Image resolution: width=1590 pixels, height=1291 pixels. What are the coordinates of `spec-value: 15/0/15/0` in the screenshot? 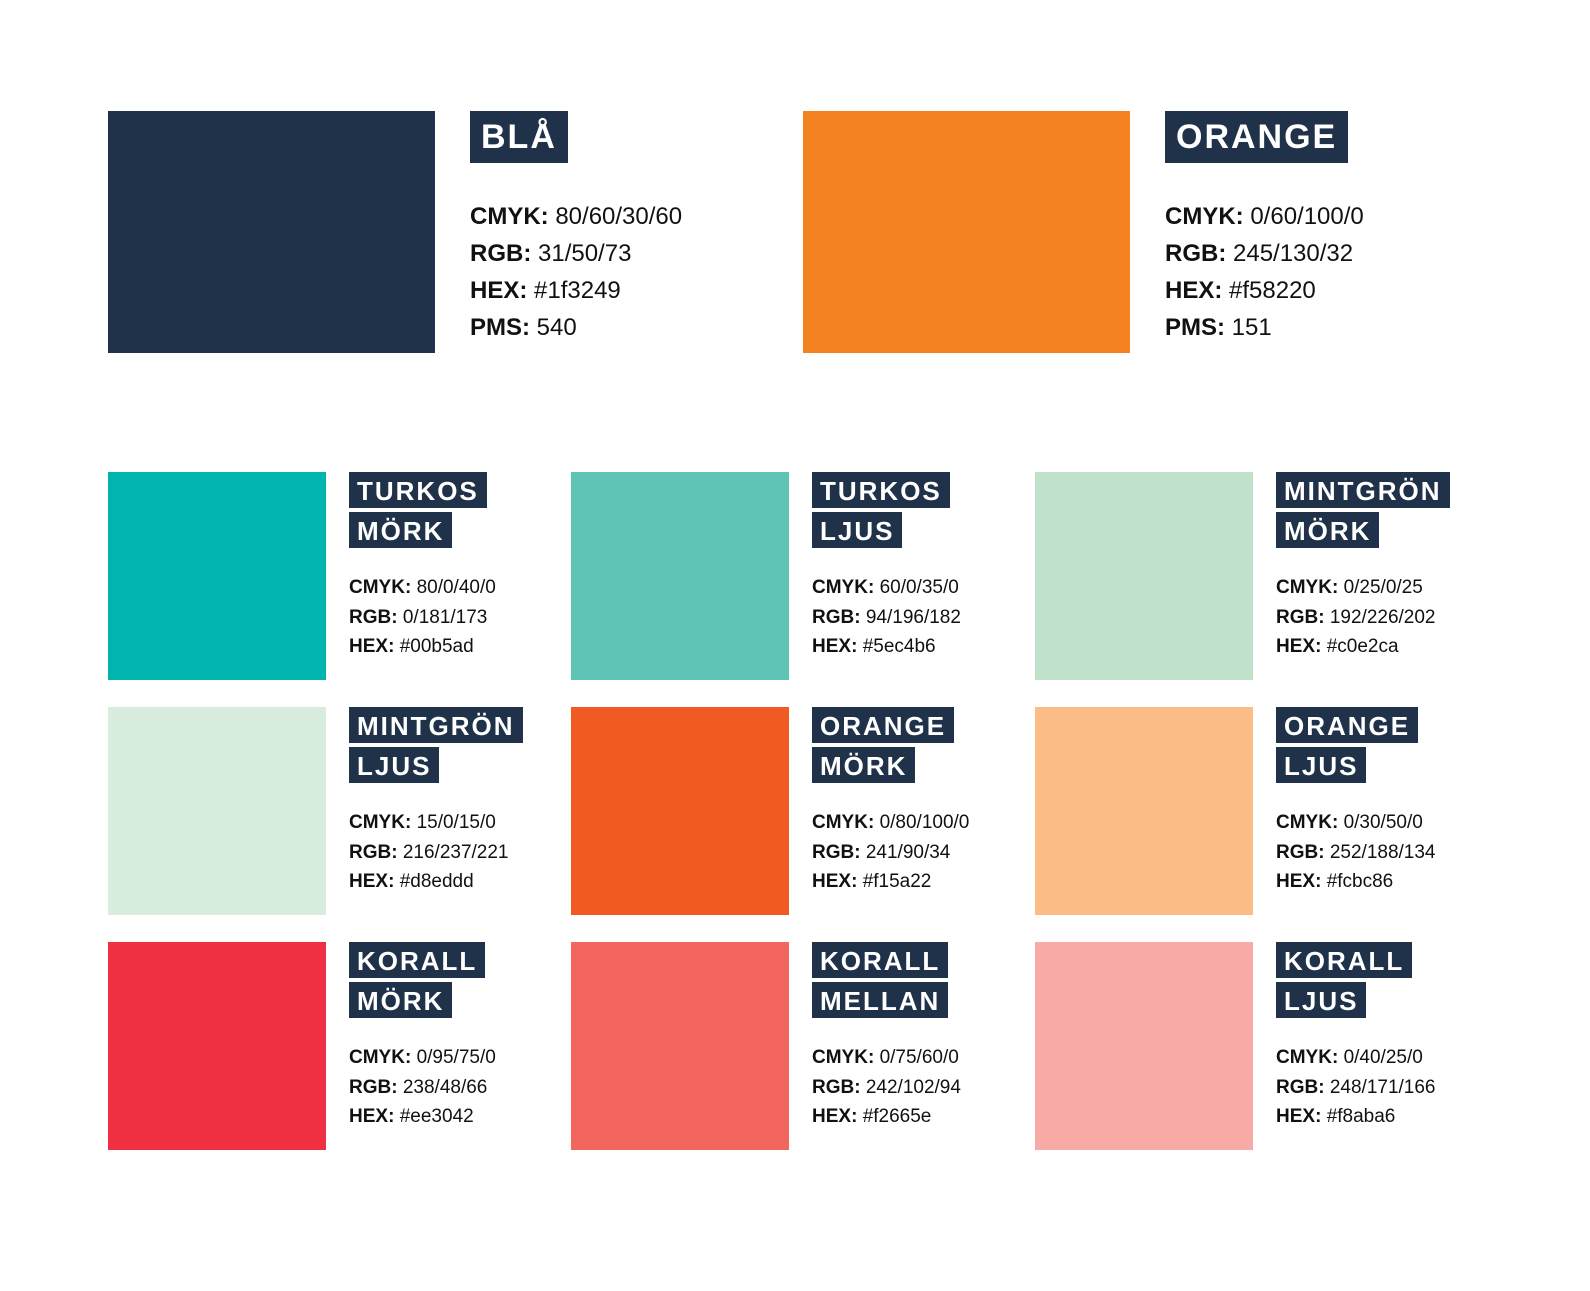 It's located at (456, 822).